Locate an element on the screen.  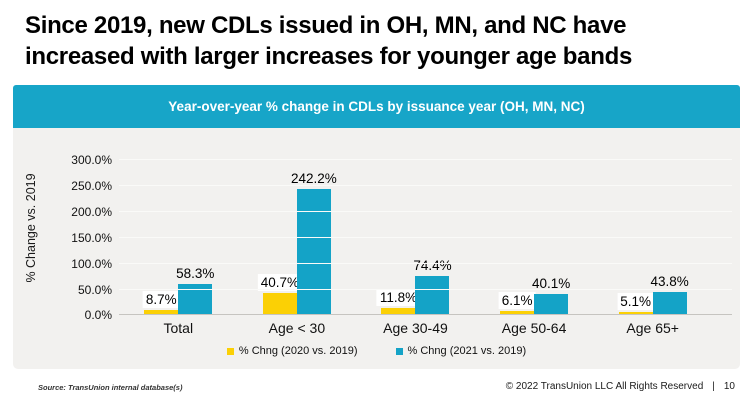
y-tick-label: 150.0% is located at coordinates (91, 237).